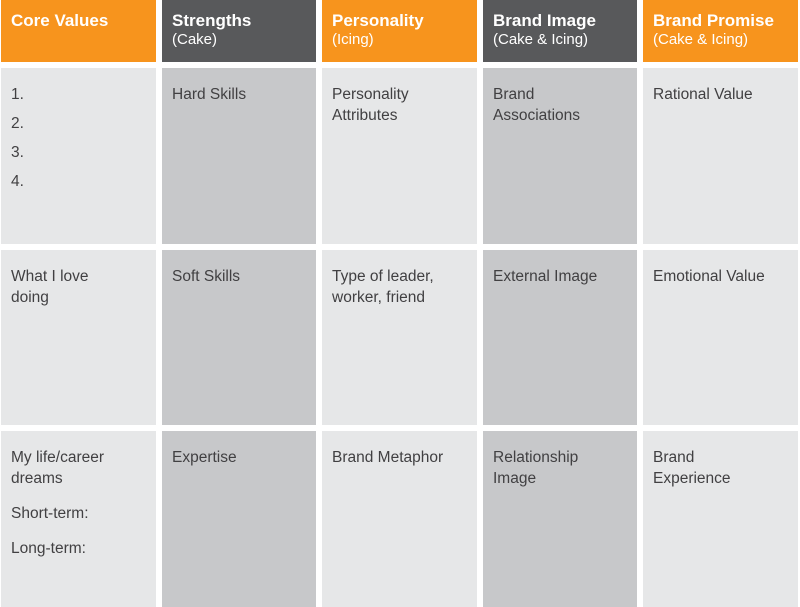 The image size is (800, 607). I want to click on cell-text: Type of leader,, so click(383, 276).